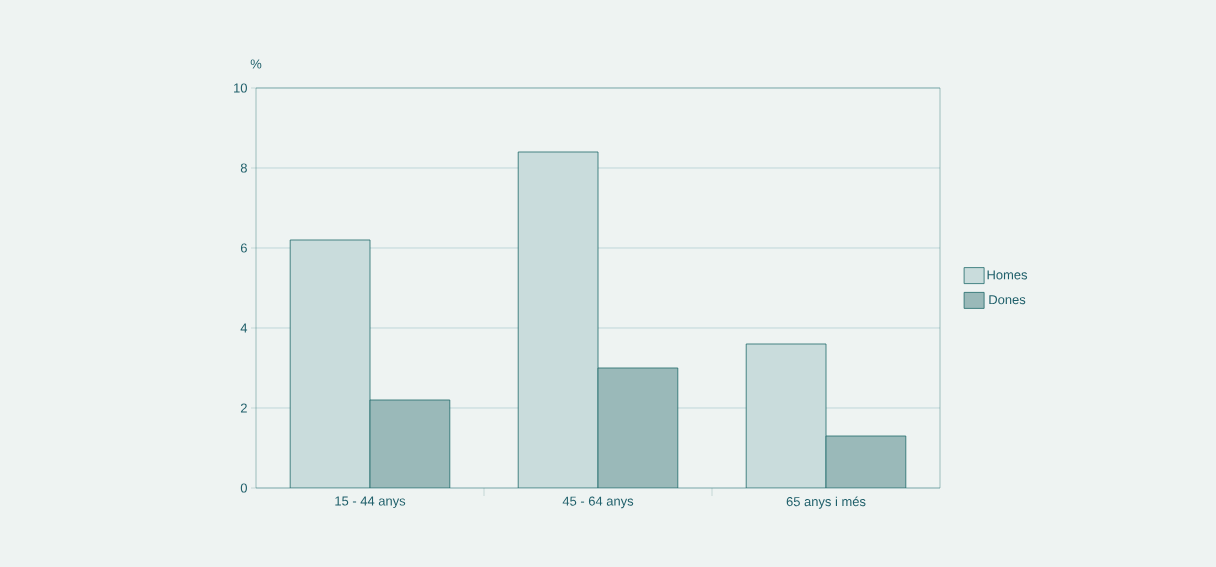  Describe the element at coordinates (1007, 275) in the screenshot. I see `legend-label: Homes` at that location.